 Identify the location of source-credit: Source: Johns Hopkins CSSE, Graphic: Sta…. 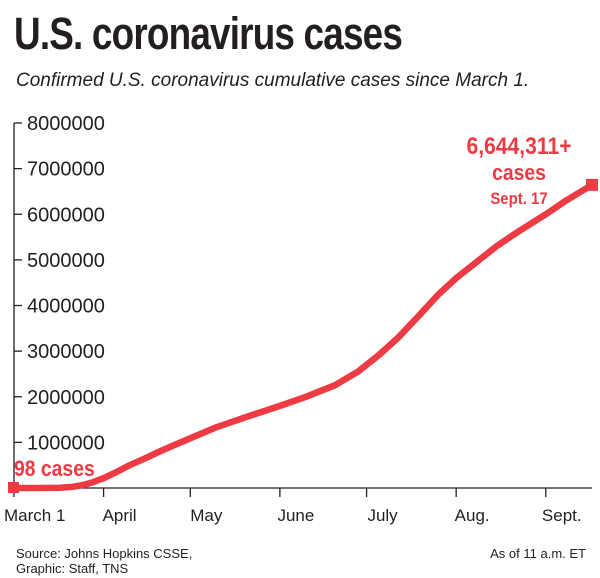
(104, 561).